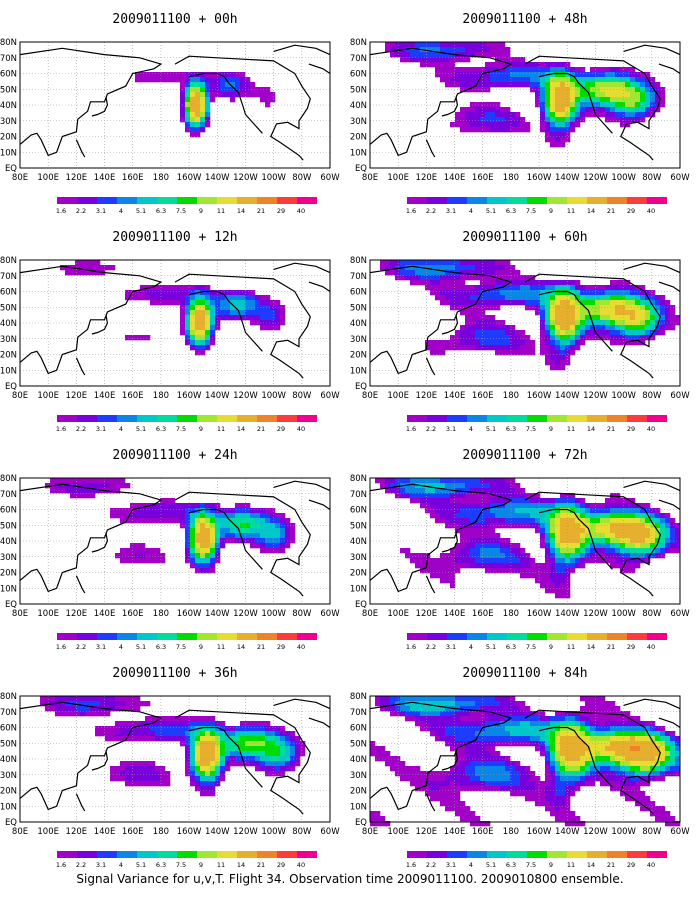 Image resolution: width=700 pixels, height=900 pixels. Describe the element at coordinates (81, 429) in the screenshot. I see `colorbar-label: 2.2` at that location.